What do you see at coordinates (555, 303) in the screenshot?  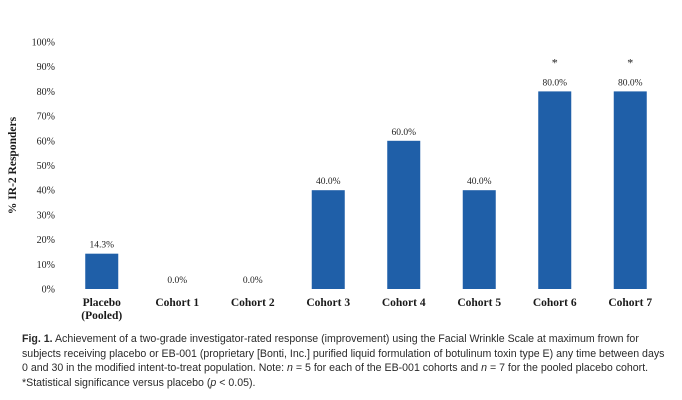 I see `category-label: Cohort 6` at bounding box center [555, 303].